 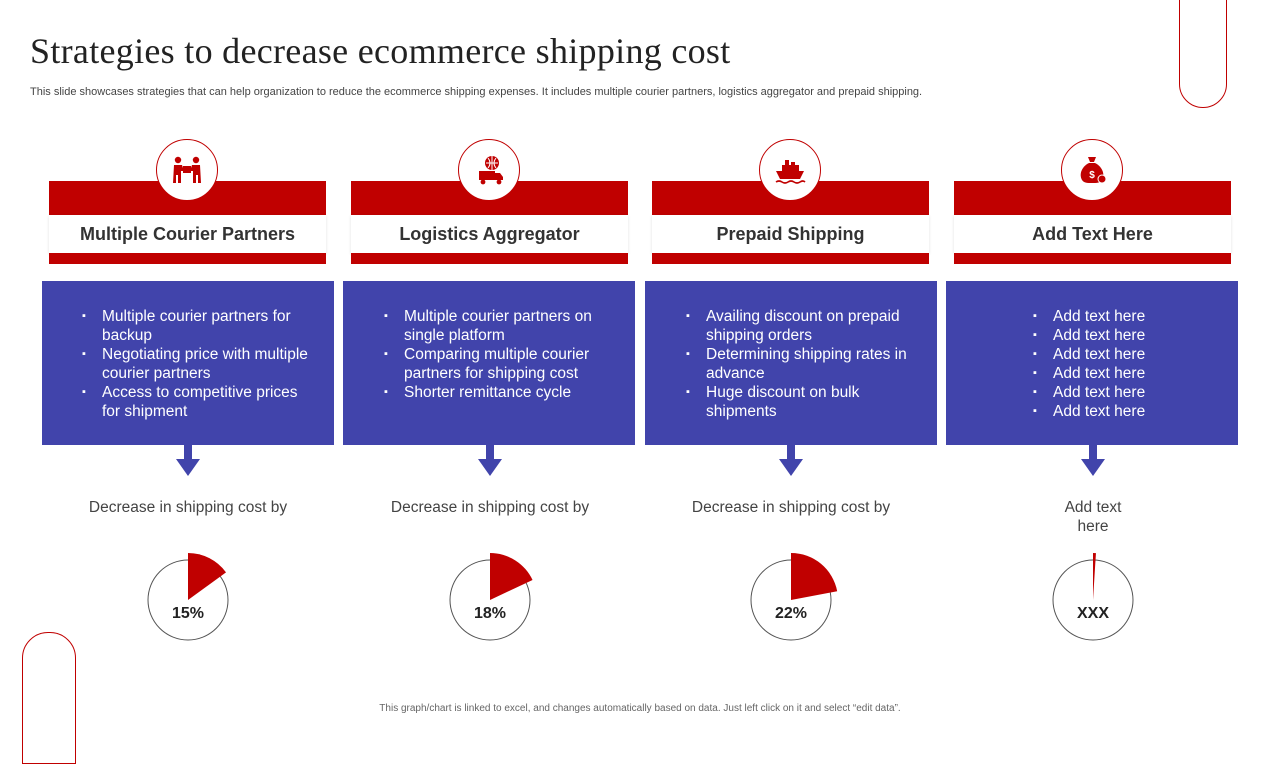 I want to click on bullet-item: Multiple courier partners for backup, so click(x=197, y=326).